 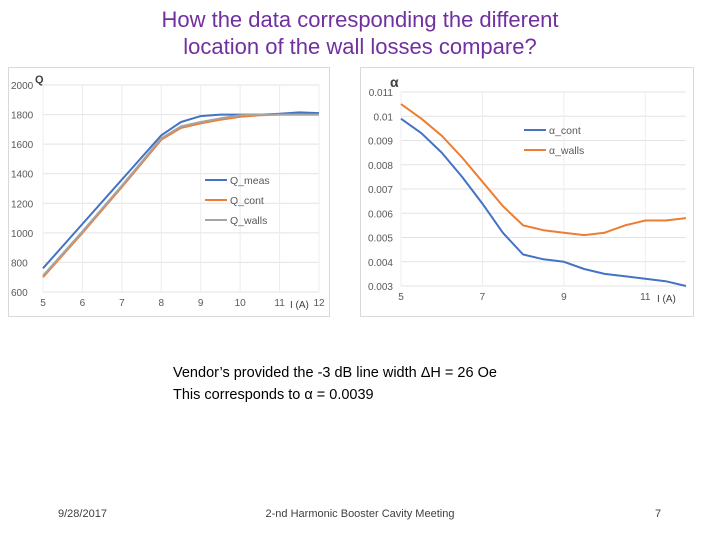 What do you see at coordinates (22, 234) in the screenshot?
I see `y-tick-label: 1000` at bounding box center [22, 234].